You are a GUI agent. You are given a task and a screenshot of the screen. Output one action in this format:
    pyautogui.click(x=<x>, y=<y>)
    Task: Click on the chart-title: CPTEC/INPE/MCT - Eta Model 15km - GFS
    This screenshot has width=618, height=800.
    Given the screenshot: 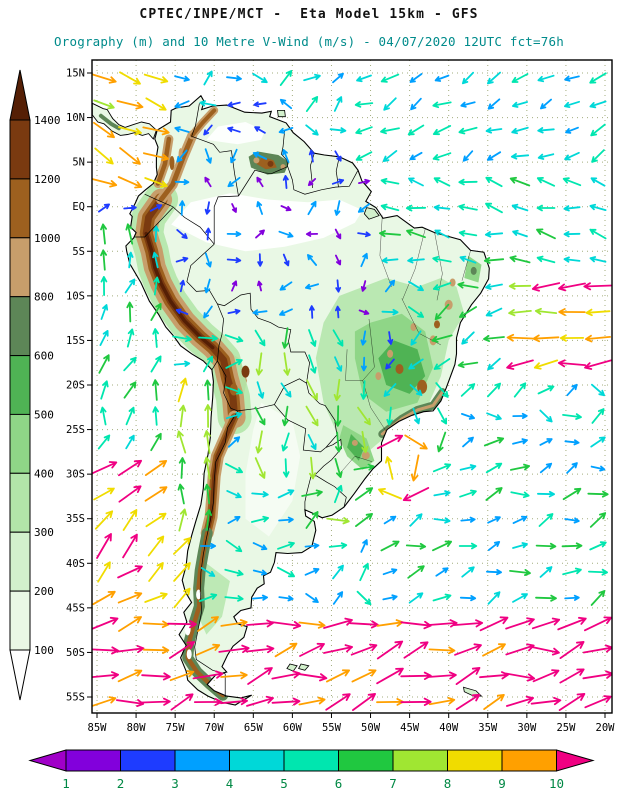 What is the action you would take?
    pyautogui.click(x=309, y=14)
    